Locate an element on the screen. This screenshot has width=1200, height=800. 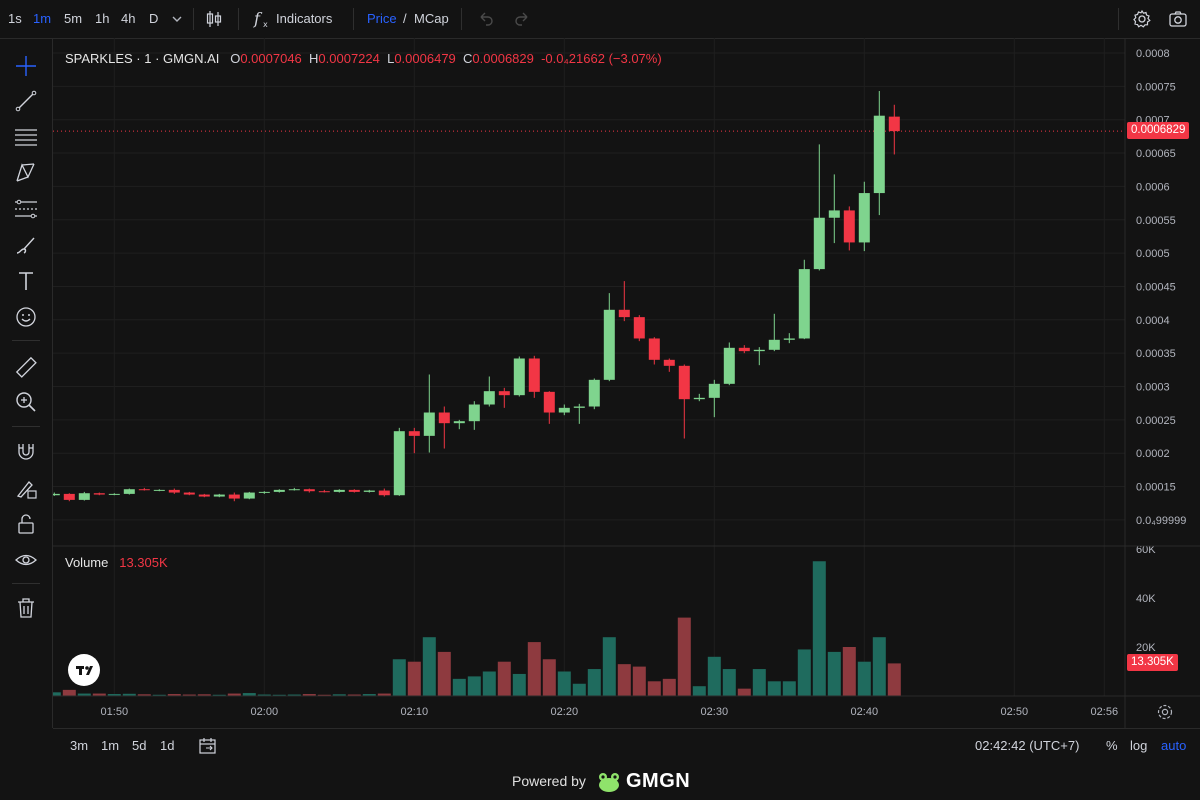
eye-icon is located at coordinates (26, 560).